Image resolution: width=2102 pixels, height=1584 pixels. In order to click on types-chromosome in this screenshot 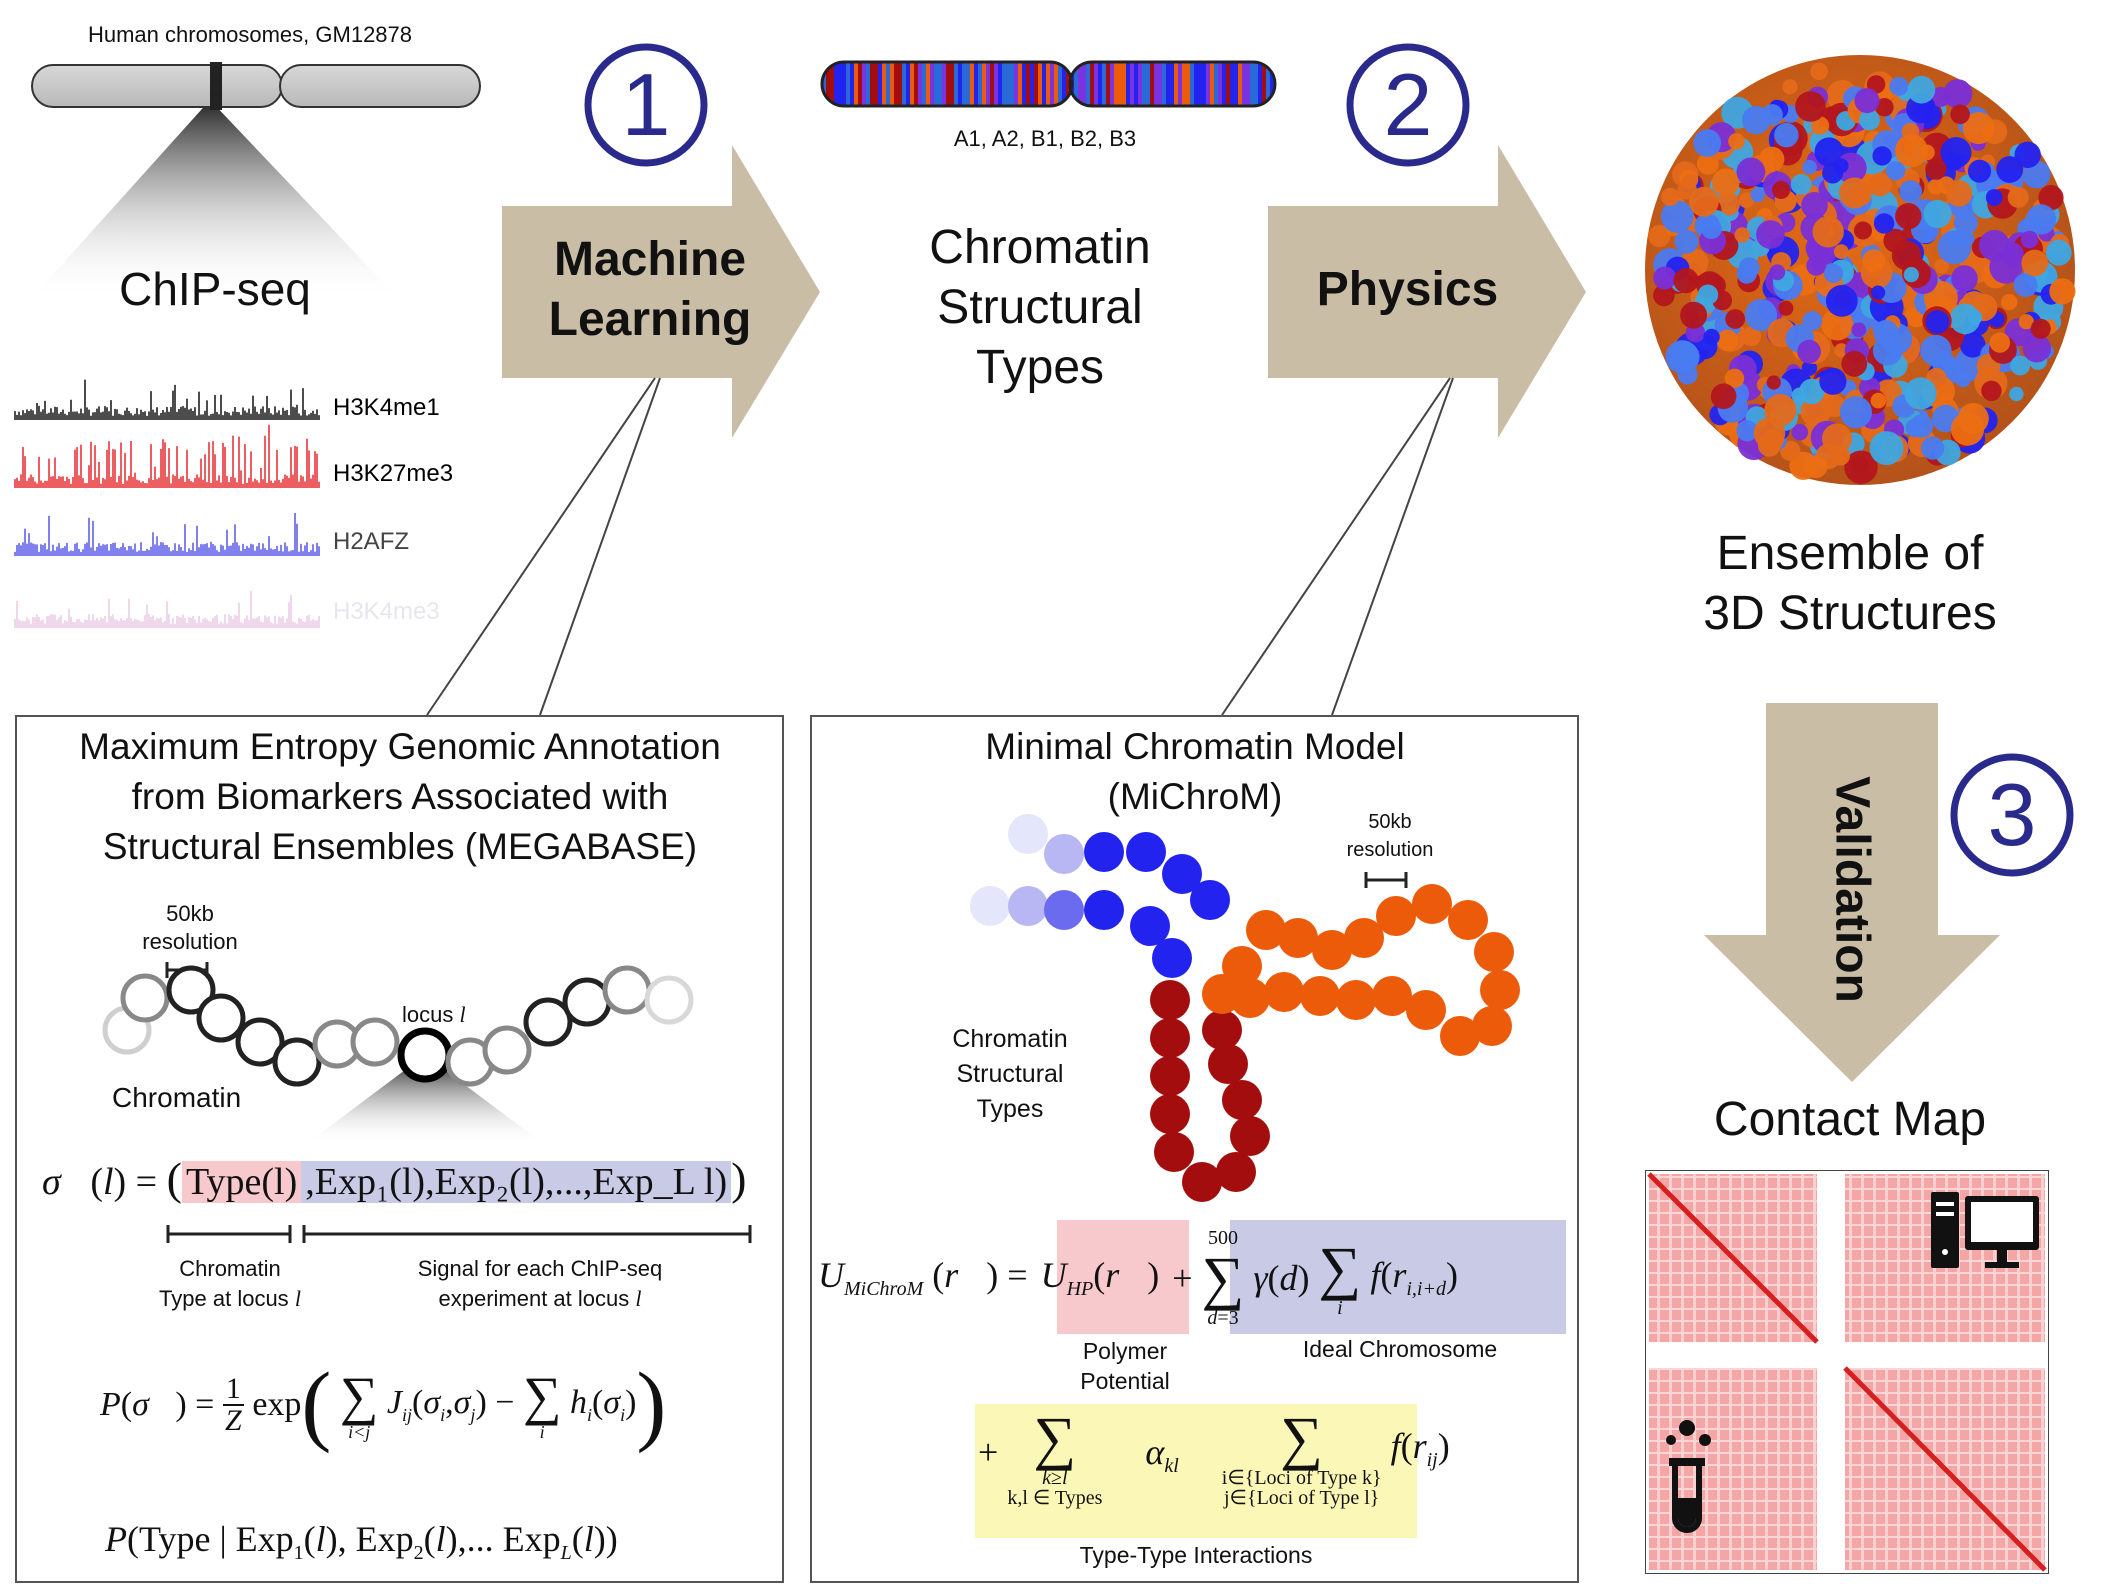, I will do `click(1048, 84)`.